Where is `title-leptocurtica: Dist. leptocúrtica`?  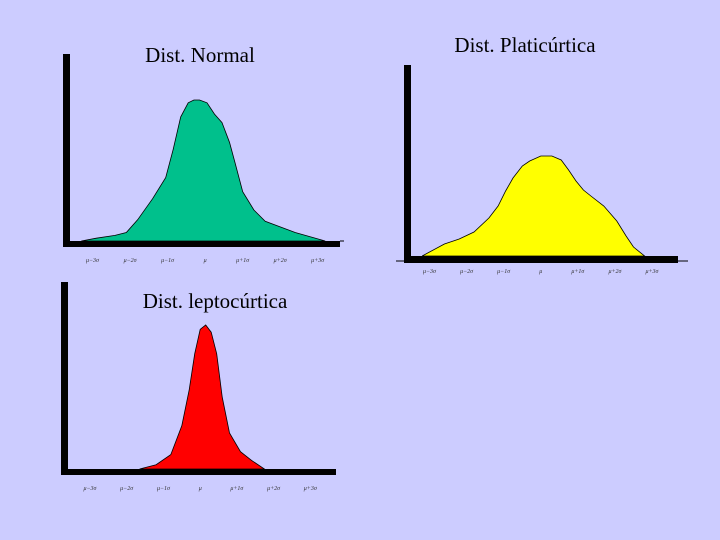
title-leptocurtica: Dist. leptocúrtica is located at coordinates (215, 301).